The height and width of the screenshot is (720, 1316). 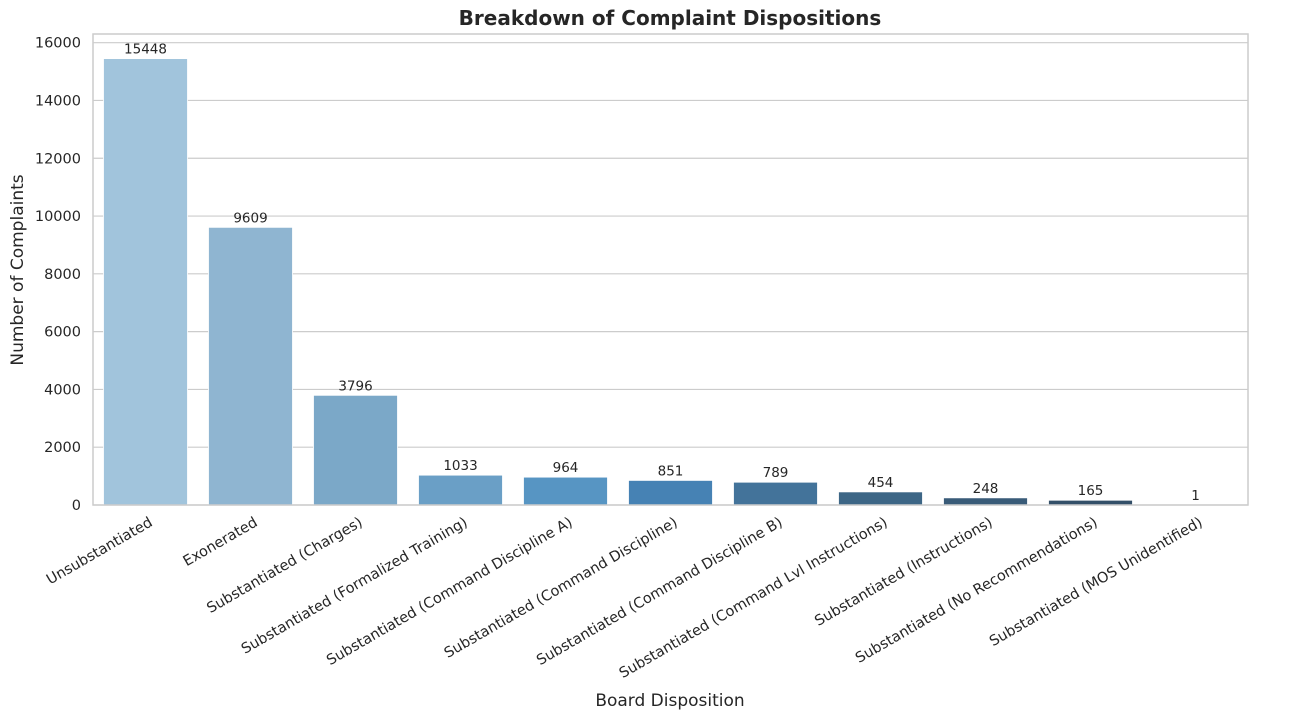 I want to click on data-label: 165, so click(x=1091, y=491).